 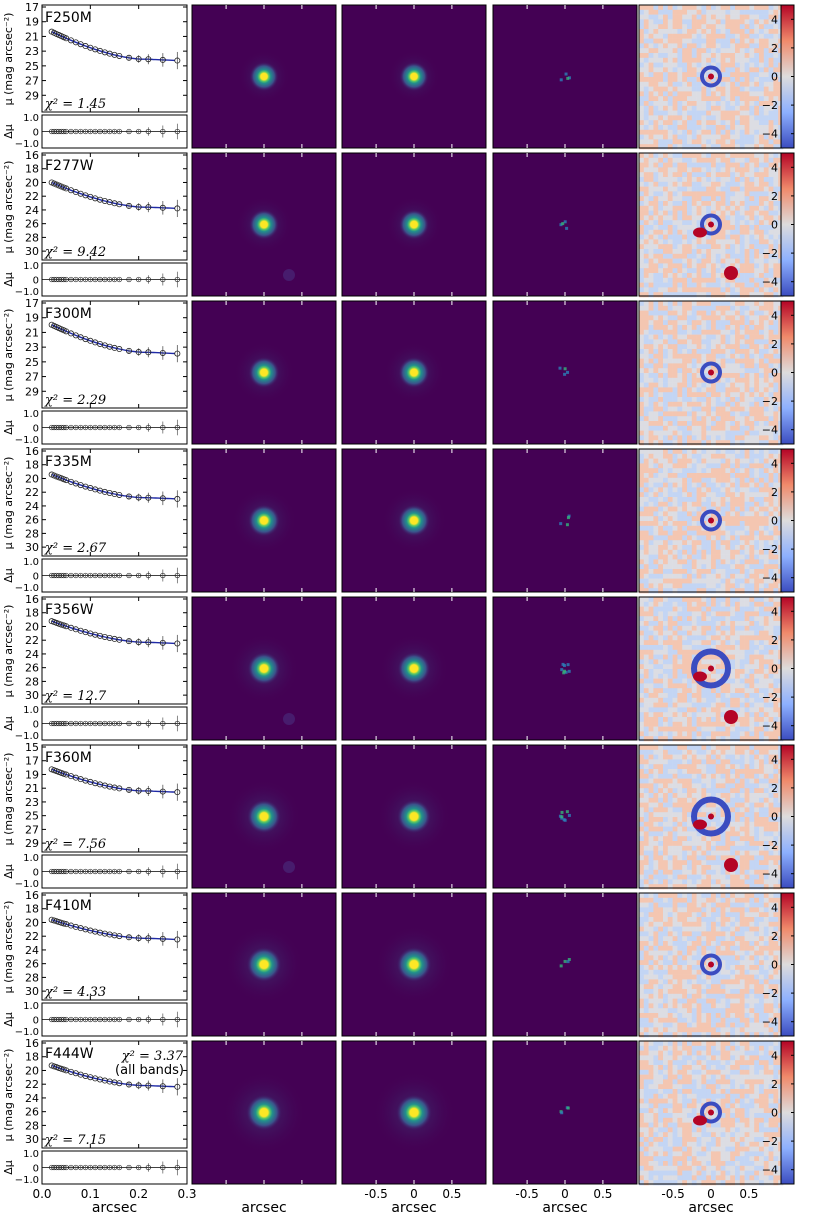 What do you see at coordinates (566, 672) in the screenshot?
I see `residual-pixel` at bounding box center [566, 672].